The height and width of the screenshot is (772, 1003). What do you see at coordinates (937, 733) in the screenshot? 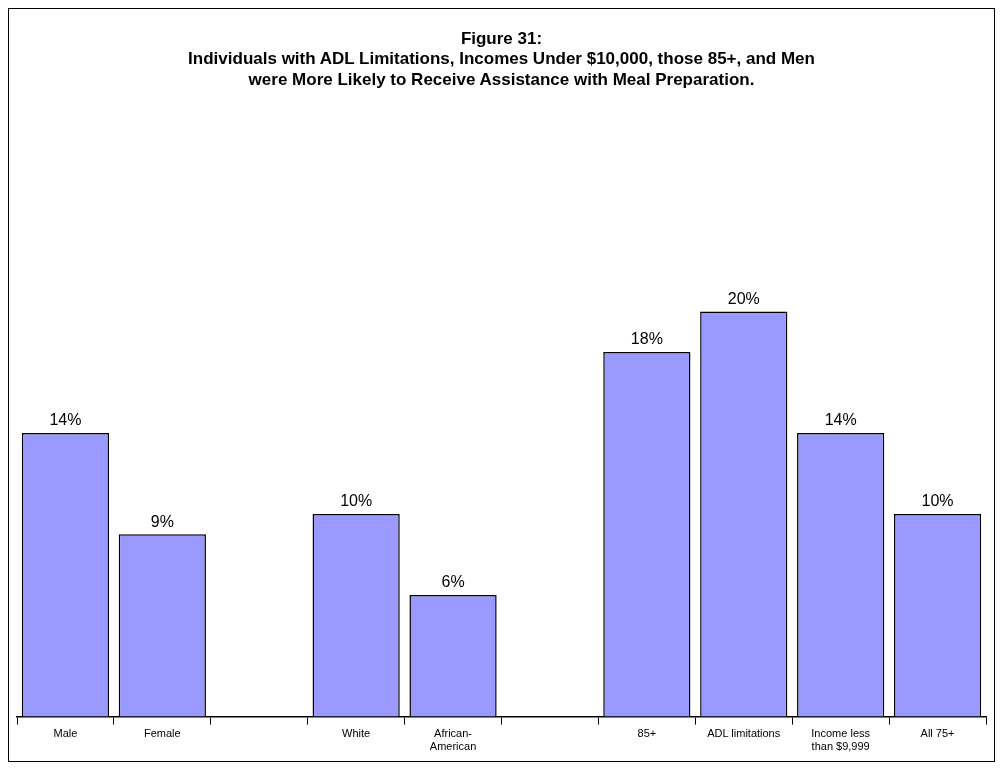
I see `x-tick-label: All 75+` at bounding box center [937, 733].